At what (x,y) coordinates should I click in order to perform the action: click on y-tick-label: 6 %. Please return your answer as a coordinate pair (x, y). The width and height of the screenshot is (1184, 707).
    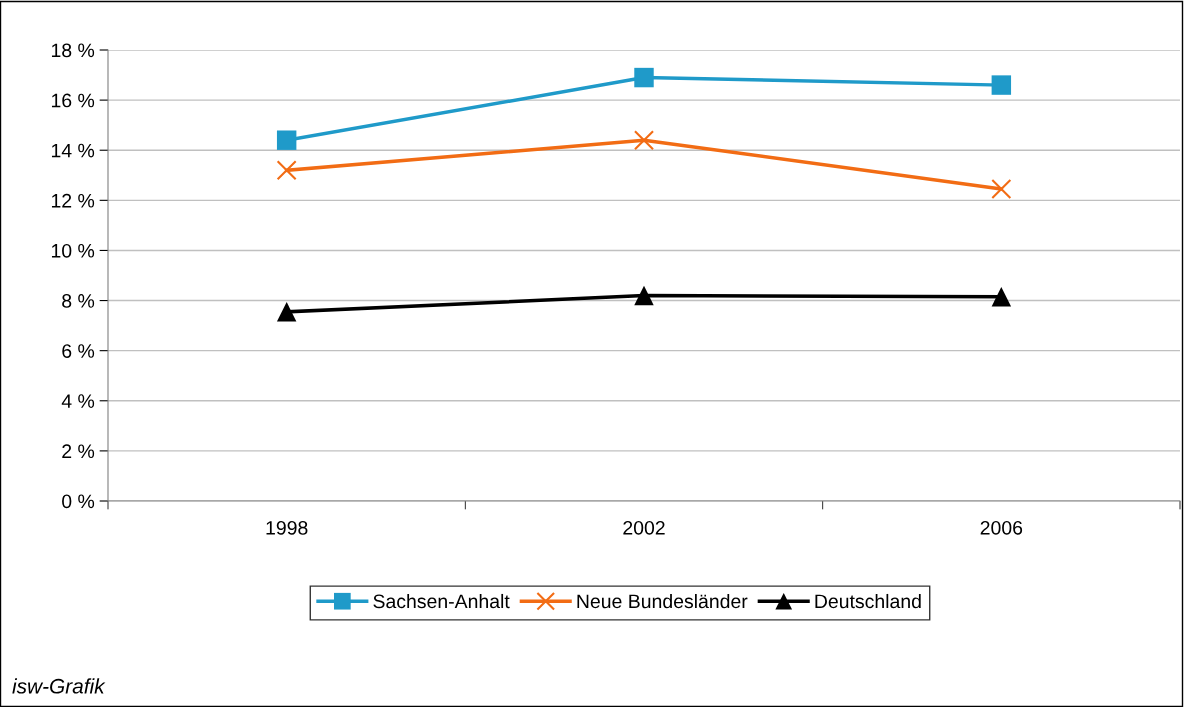
    Looking at the image, I should click on (78, 351).